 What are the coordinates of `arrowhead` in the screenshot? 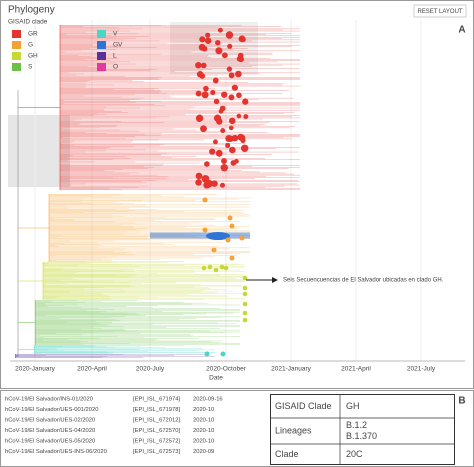 It's located at (275, 280).